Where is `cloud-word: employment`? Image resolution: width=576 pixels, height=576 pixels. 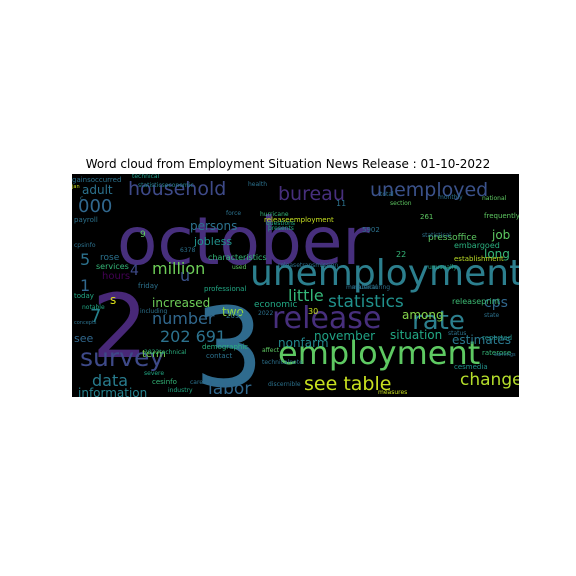
cloud-word: employment is located at coordinates (379, 353).